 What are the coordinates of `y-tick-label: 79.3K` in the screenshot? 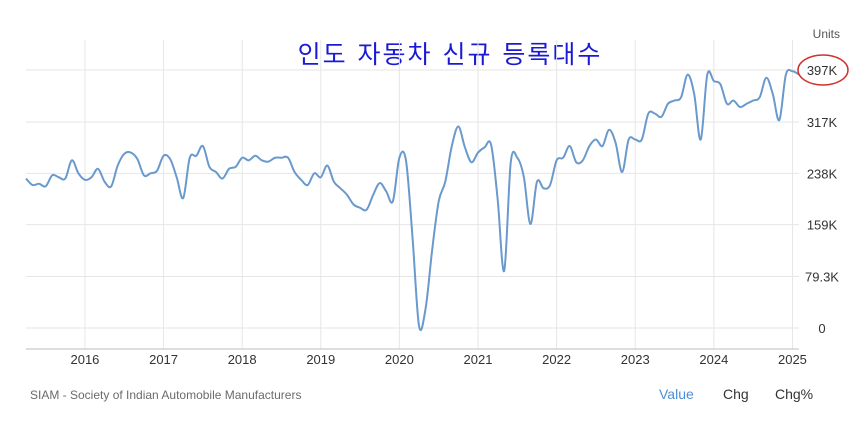 It's located at (822, 276).